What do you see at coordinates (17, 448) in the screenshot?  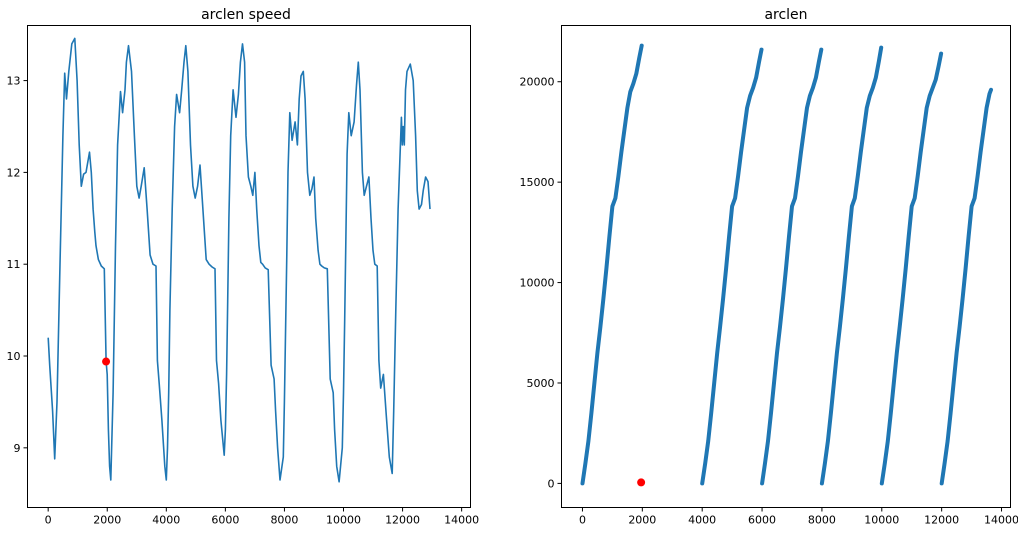 I see `y-tick-label: 9` at bounding box center [17, 448].